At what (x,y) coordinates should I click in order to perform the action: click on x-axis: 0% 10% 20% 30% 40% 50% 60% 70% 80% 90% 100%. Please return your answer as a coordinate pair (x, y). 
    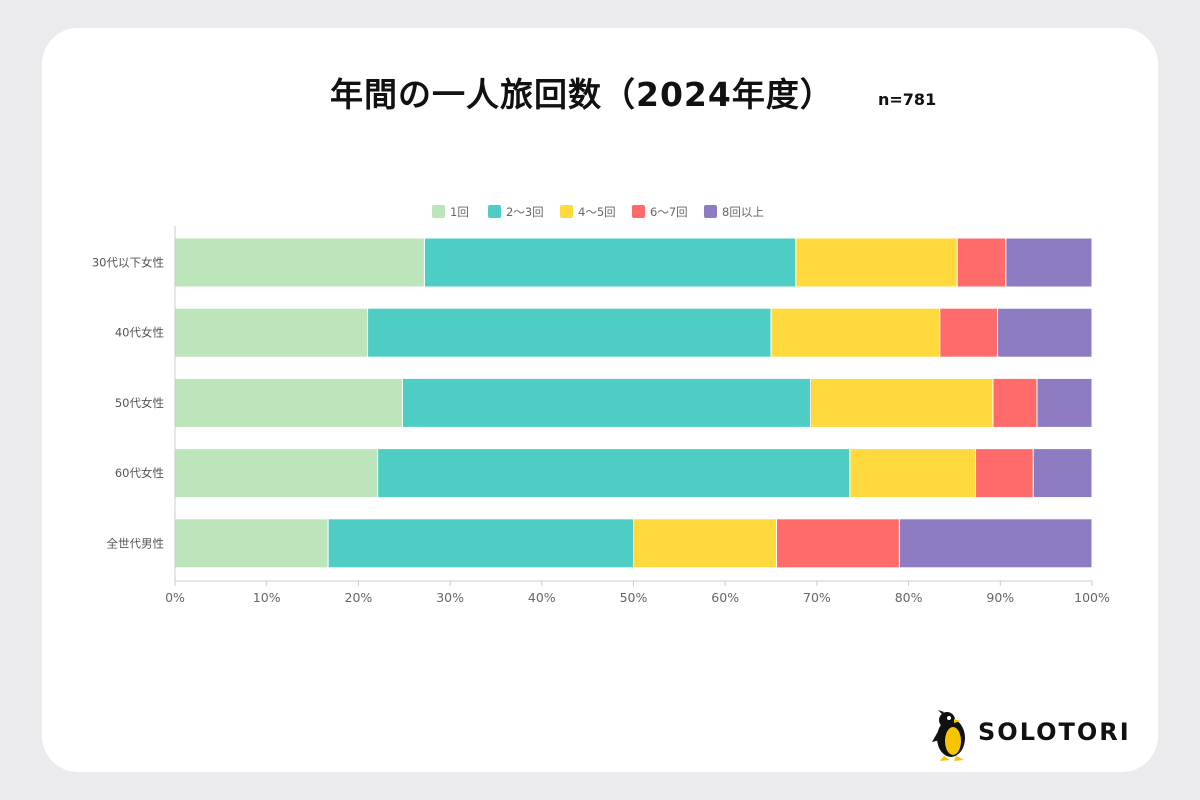
    Looking at the image, I should click on (637, 592).